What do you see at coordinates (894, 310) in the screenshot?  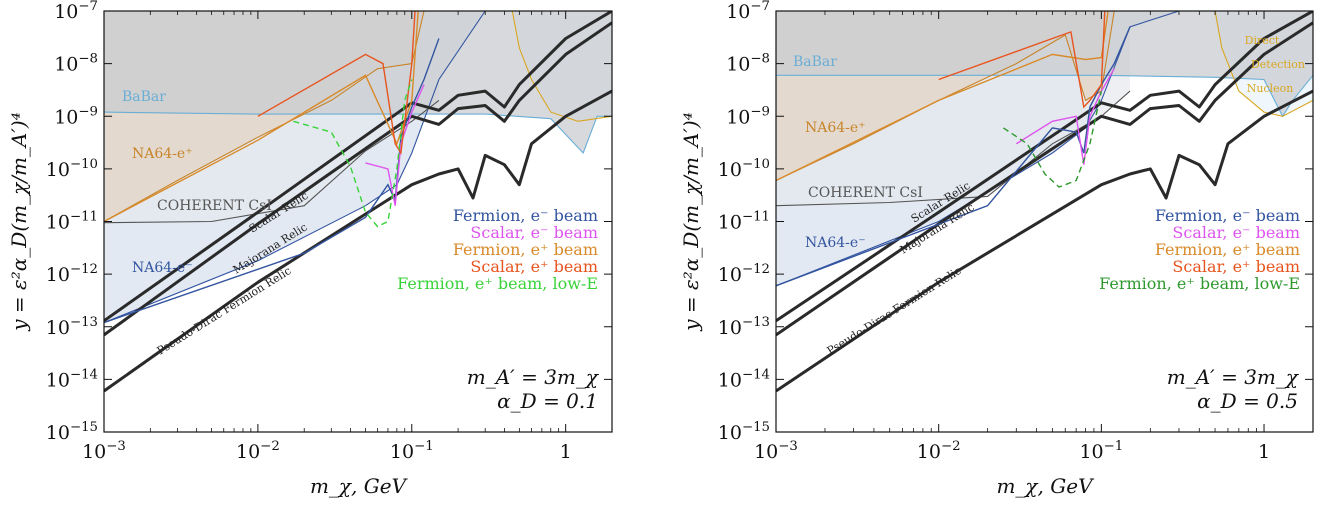 I see `relic-label: Pseudo-Dirac Fermion Relic` at bounding box center [894, 310].